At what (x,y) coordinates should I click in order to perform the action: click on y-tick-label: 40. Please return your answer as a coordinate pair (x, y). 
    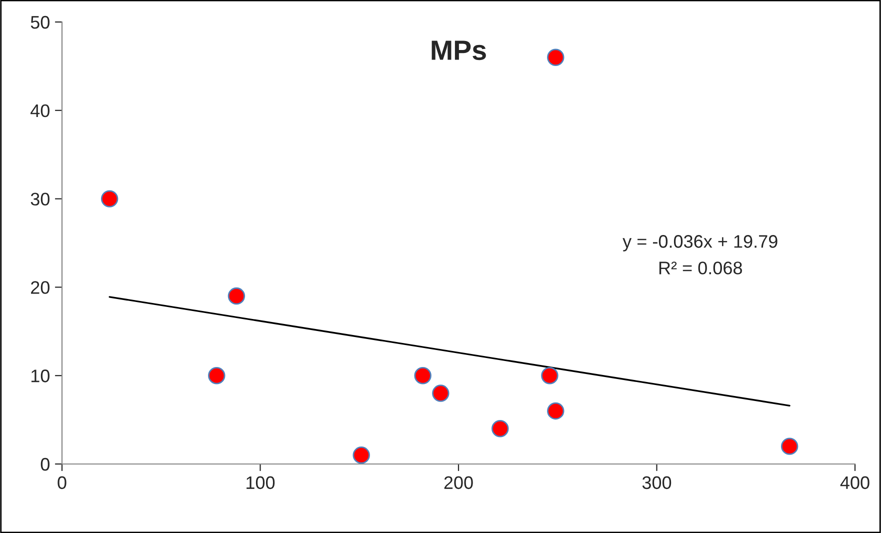
    Looking at the image, I should click on (40, 111).